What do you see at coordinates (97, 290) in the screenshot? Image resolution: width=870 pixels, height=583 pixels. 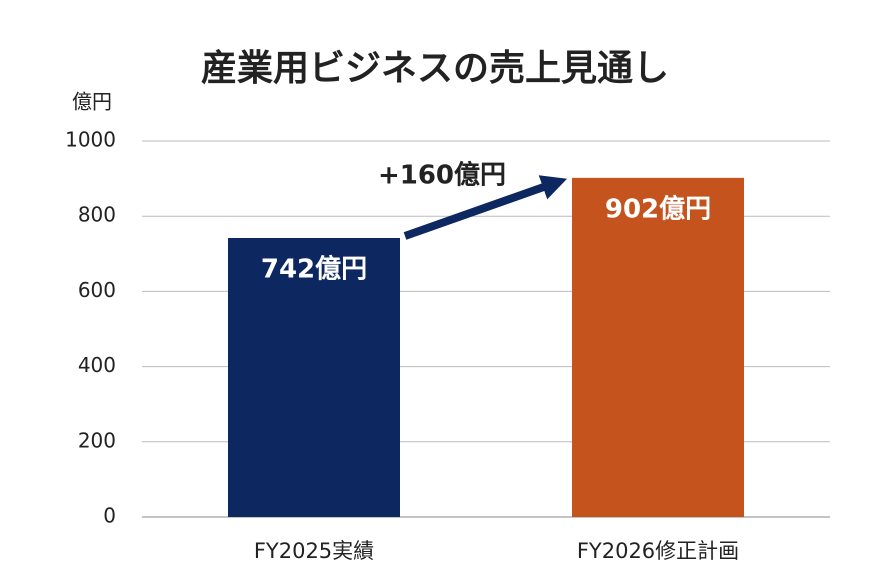 I see `y-tick-label: 600` at bounding box center [97, 290].